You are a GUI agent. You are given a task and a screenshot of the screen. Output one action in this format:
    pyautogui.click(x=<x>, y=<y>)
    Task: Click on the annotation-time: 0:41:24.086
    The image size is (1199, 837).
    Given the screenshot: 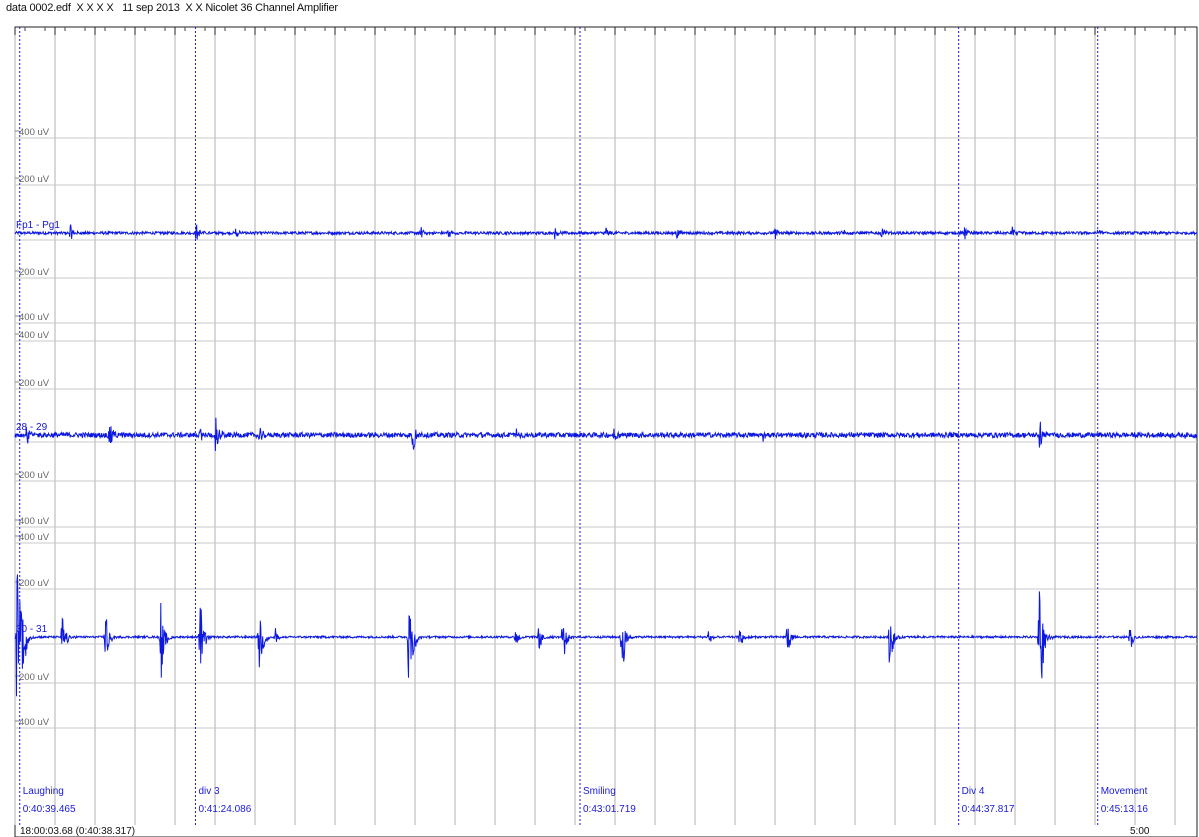 What is the action you would take?
    pyautogui.click(x=224, y=809)
    